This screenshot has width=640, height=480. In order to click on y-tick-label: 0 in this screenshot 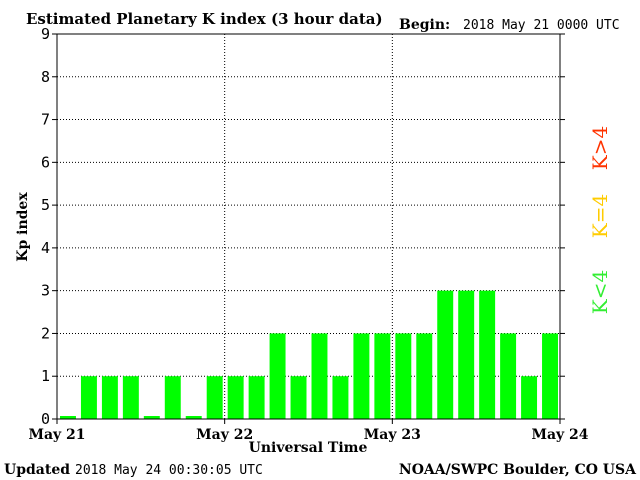, I will do `click(45, 419)`.